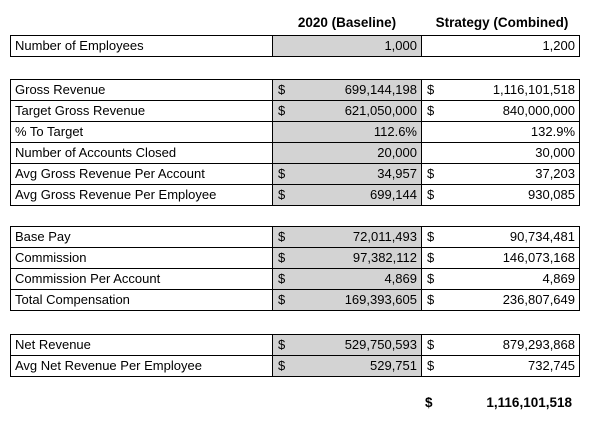  Describe the element at coordinates (140, 111) in the screenshot. I see `row-label: Target Gross Revenue` at that location.